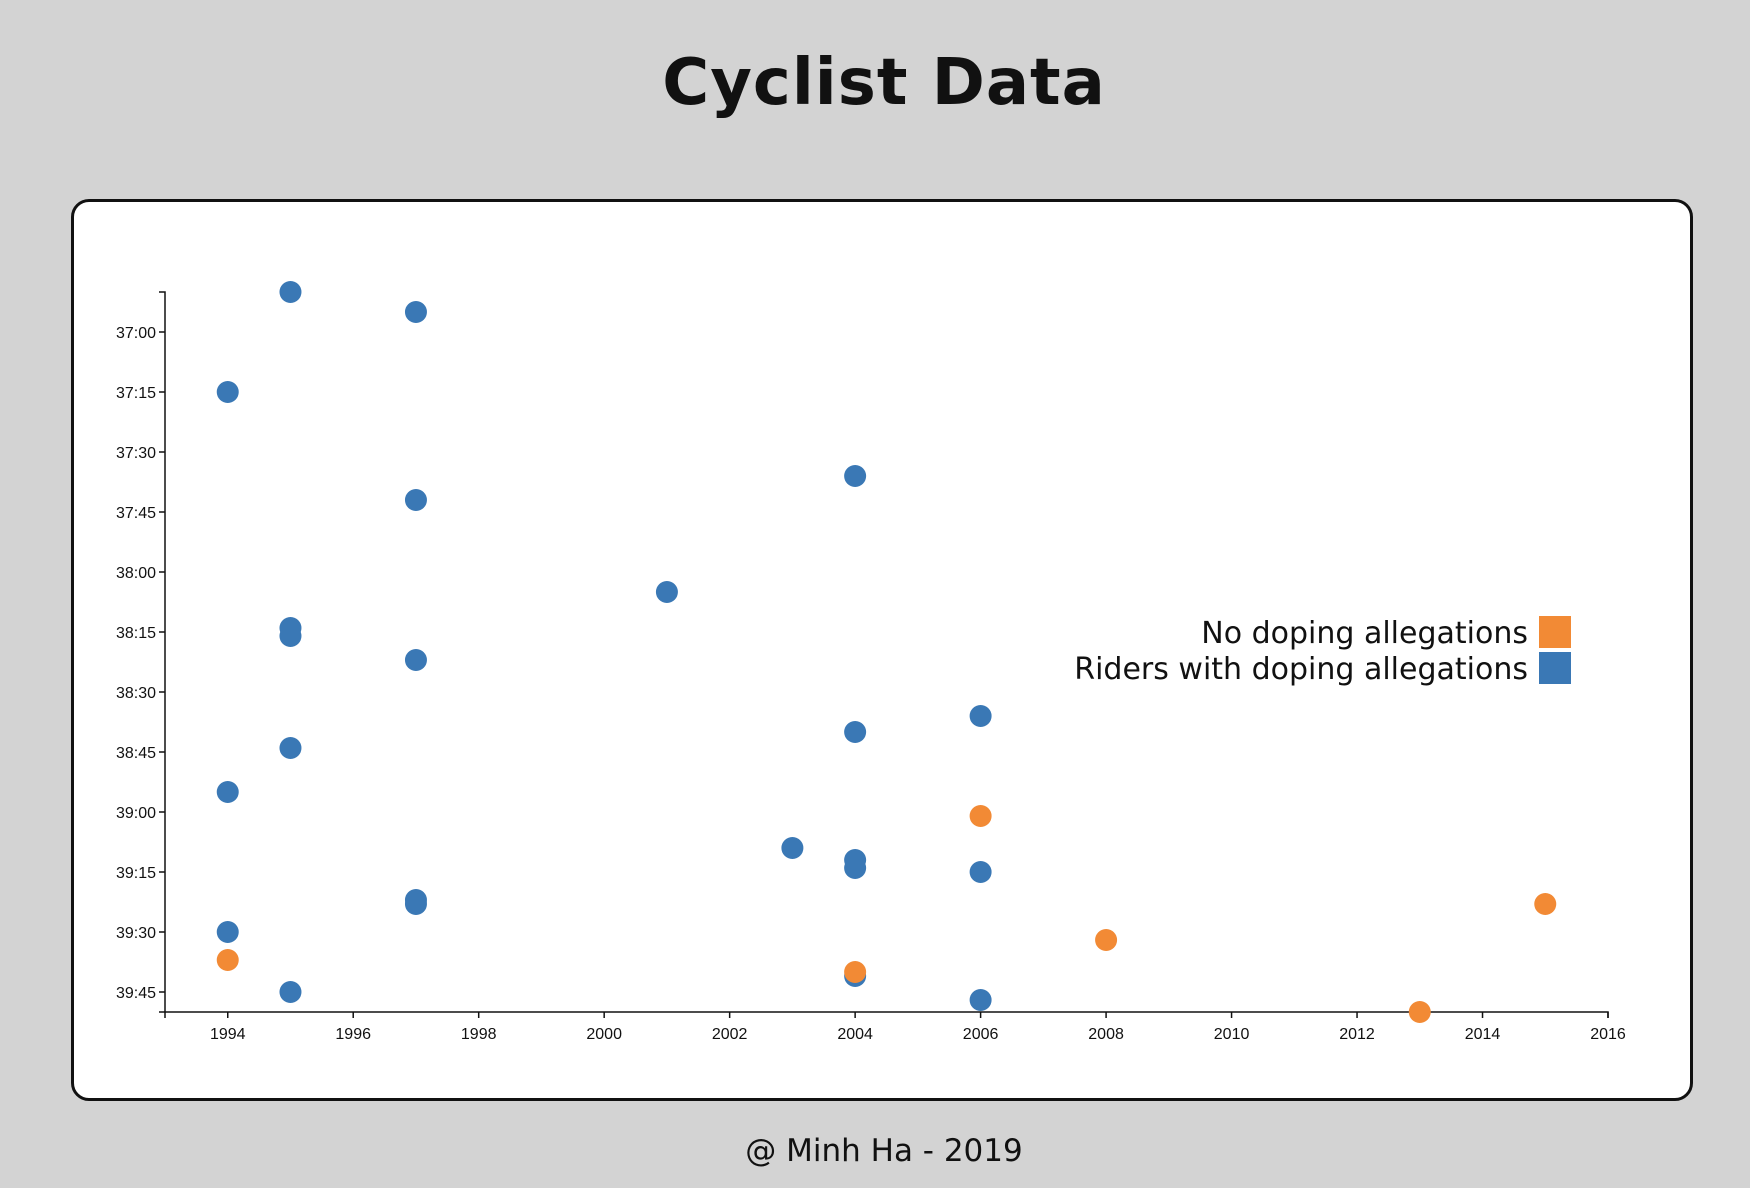 The width and height of the screenshot is (1750, 1188). What do you see at coordinates (136, 993) in the screenshot?
I see `y-tick-label: 39:45` at bounding box center [136, 993].